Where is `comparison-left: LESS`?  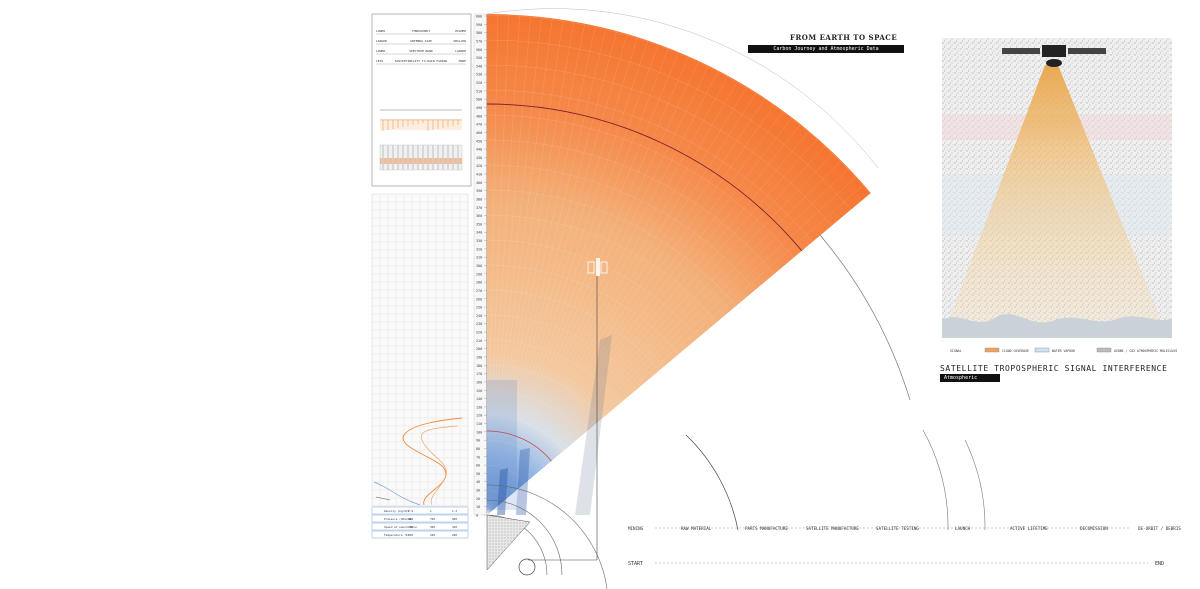 comparison-left: LESS is located at coordinates (379, 61).